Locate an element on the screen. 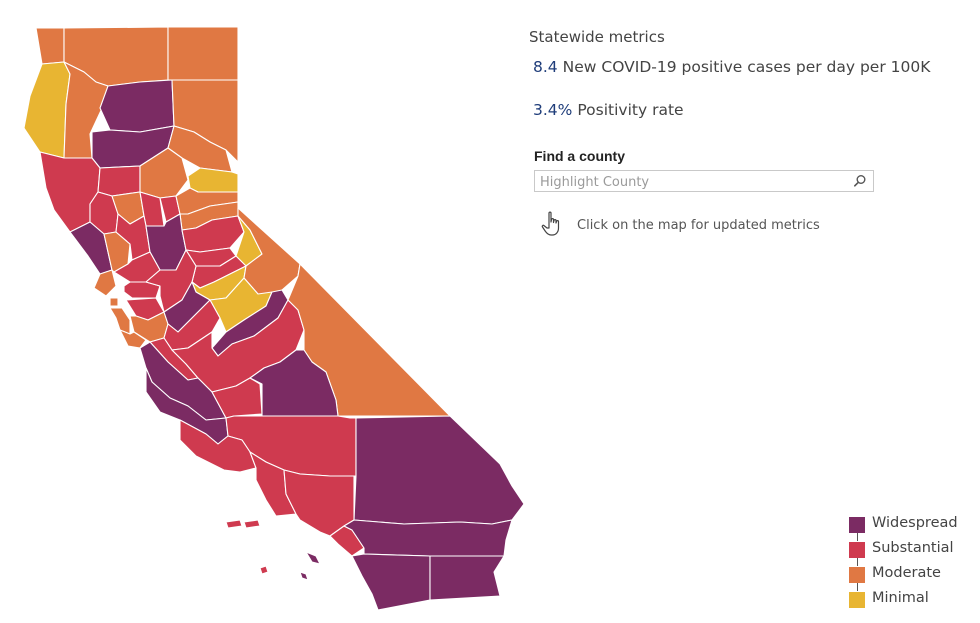 This screenshot has width=980, height=623. legend-label-minimal: Minimal is located at coordinates (900, 598).